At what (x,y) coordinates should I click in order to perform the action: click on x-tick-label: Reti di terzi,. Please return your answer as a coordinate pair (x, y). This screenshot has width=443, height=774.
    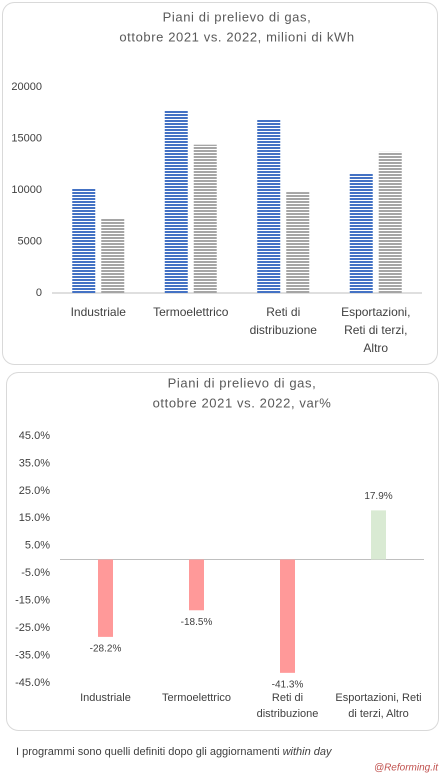
    Looking at the image, I should click on (375, 330).